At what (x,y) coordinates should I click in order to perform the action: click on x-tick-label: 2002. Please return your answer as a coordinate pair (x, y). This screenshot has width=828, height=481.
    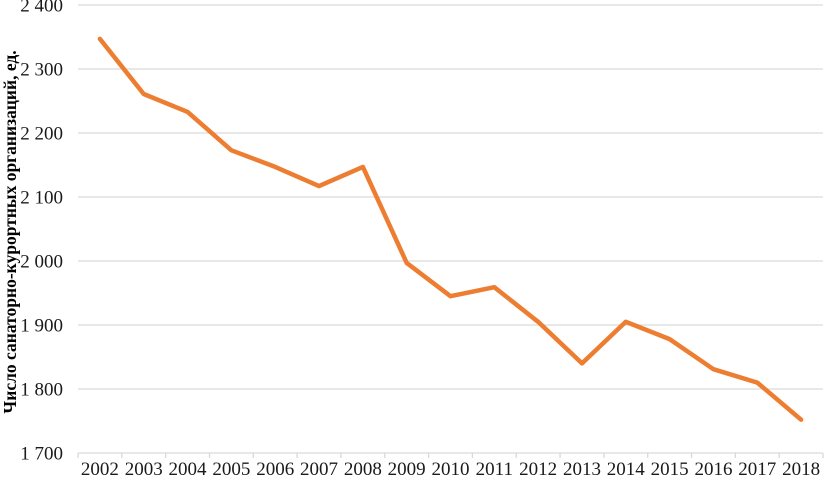
    Looking at the image, I should click on (100, 469).